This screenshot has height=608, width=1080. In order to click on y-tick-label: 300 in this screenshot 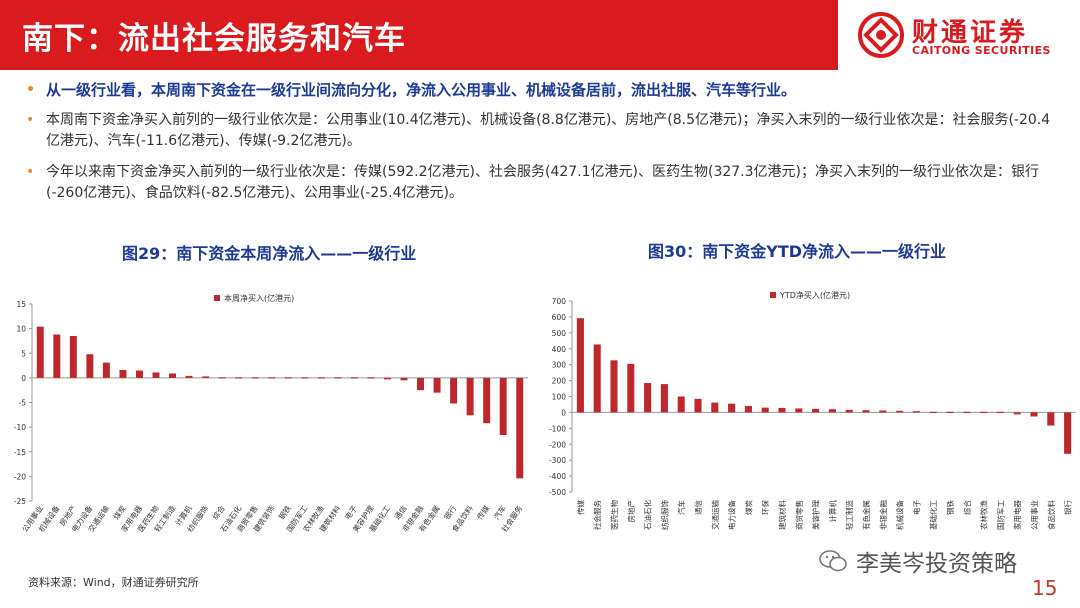, I will do `click(559, 365)`.